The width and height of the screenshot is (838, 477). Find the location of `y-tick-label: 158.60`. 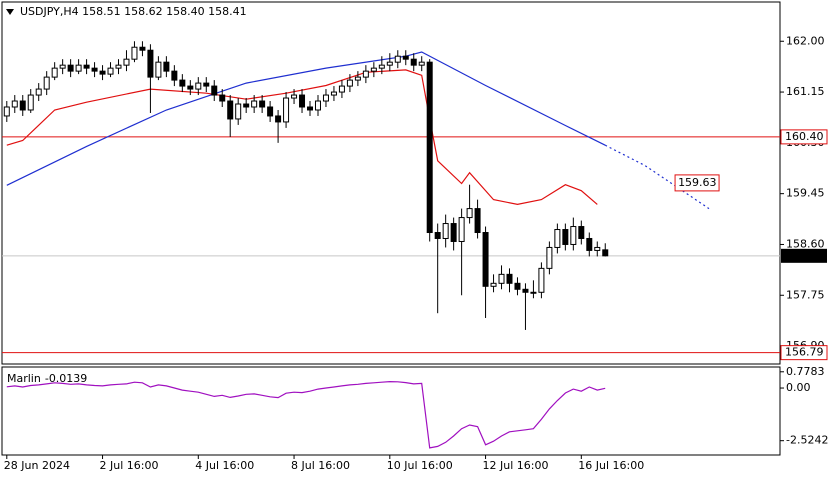

y-tick-label: 158.60 is located at coordinates (805, 243).